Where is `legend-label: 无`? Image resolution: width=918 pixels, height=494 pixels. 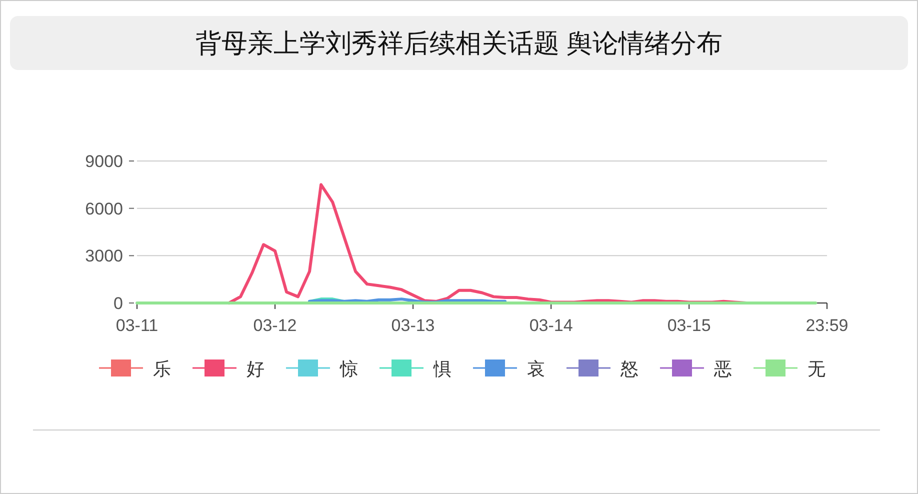
legend-label: 无 is located at coordinates (818, 369).